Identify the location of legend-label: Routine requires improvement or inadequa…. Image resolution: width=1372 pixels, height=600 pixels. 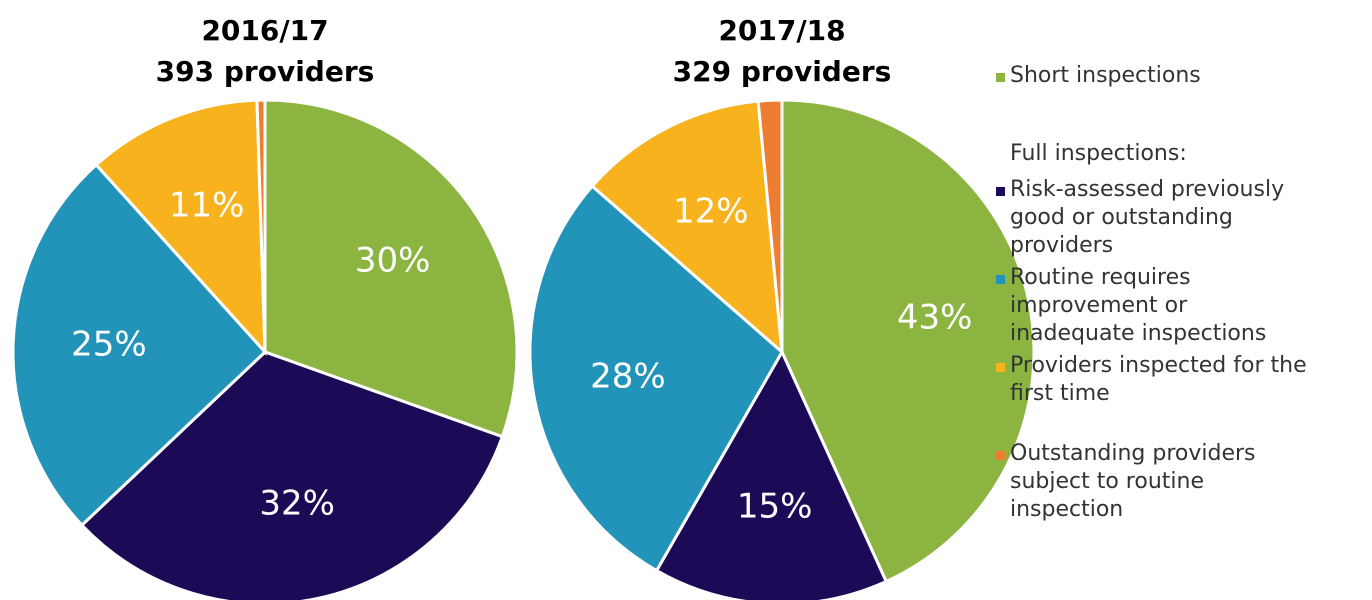
(1138, 305).